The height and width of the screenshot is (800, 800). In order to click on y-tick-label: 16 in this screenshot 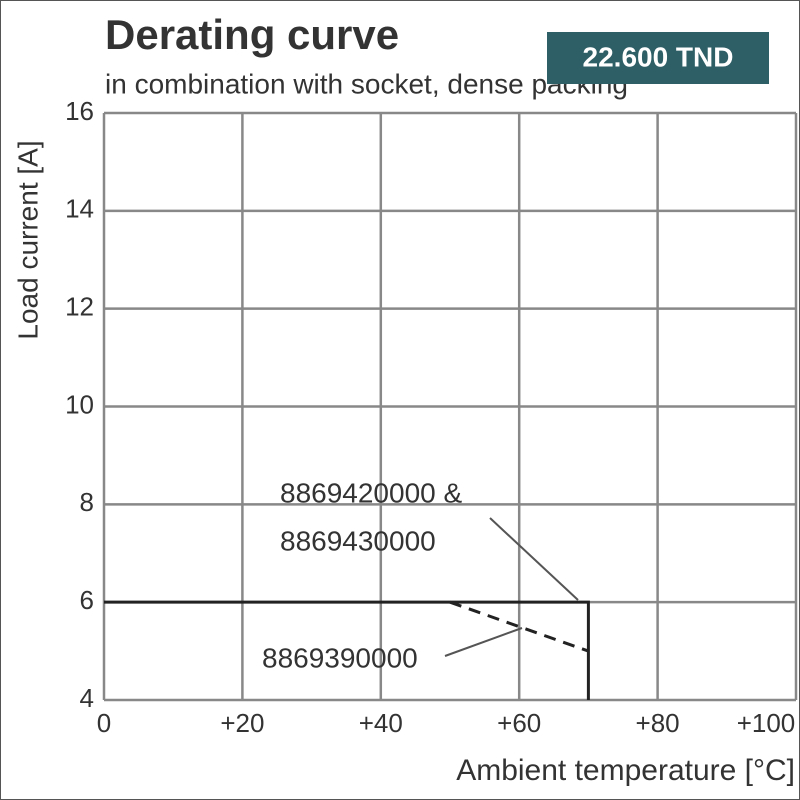, I will do `click(79, 111)`.